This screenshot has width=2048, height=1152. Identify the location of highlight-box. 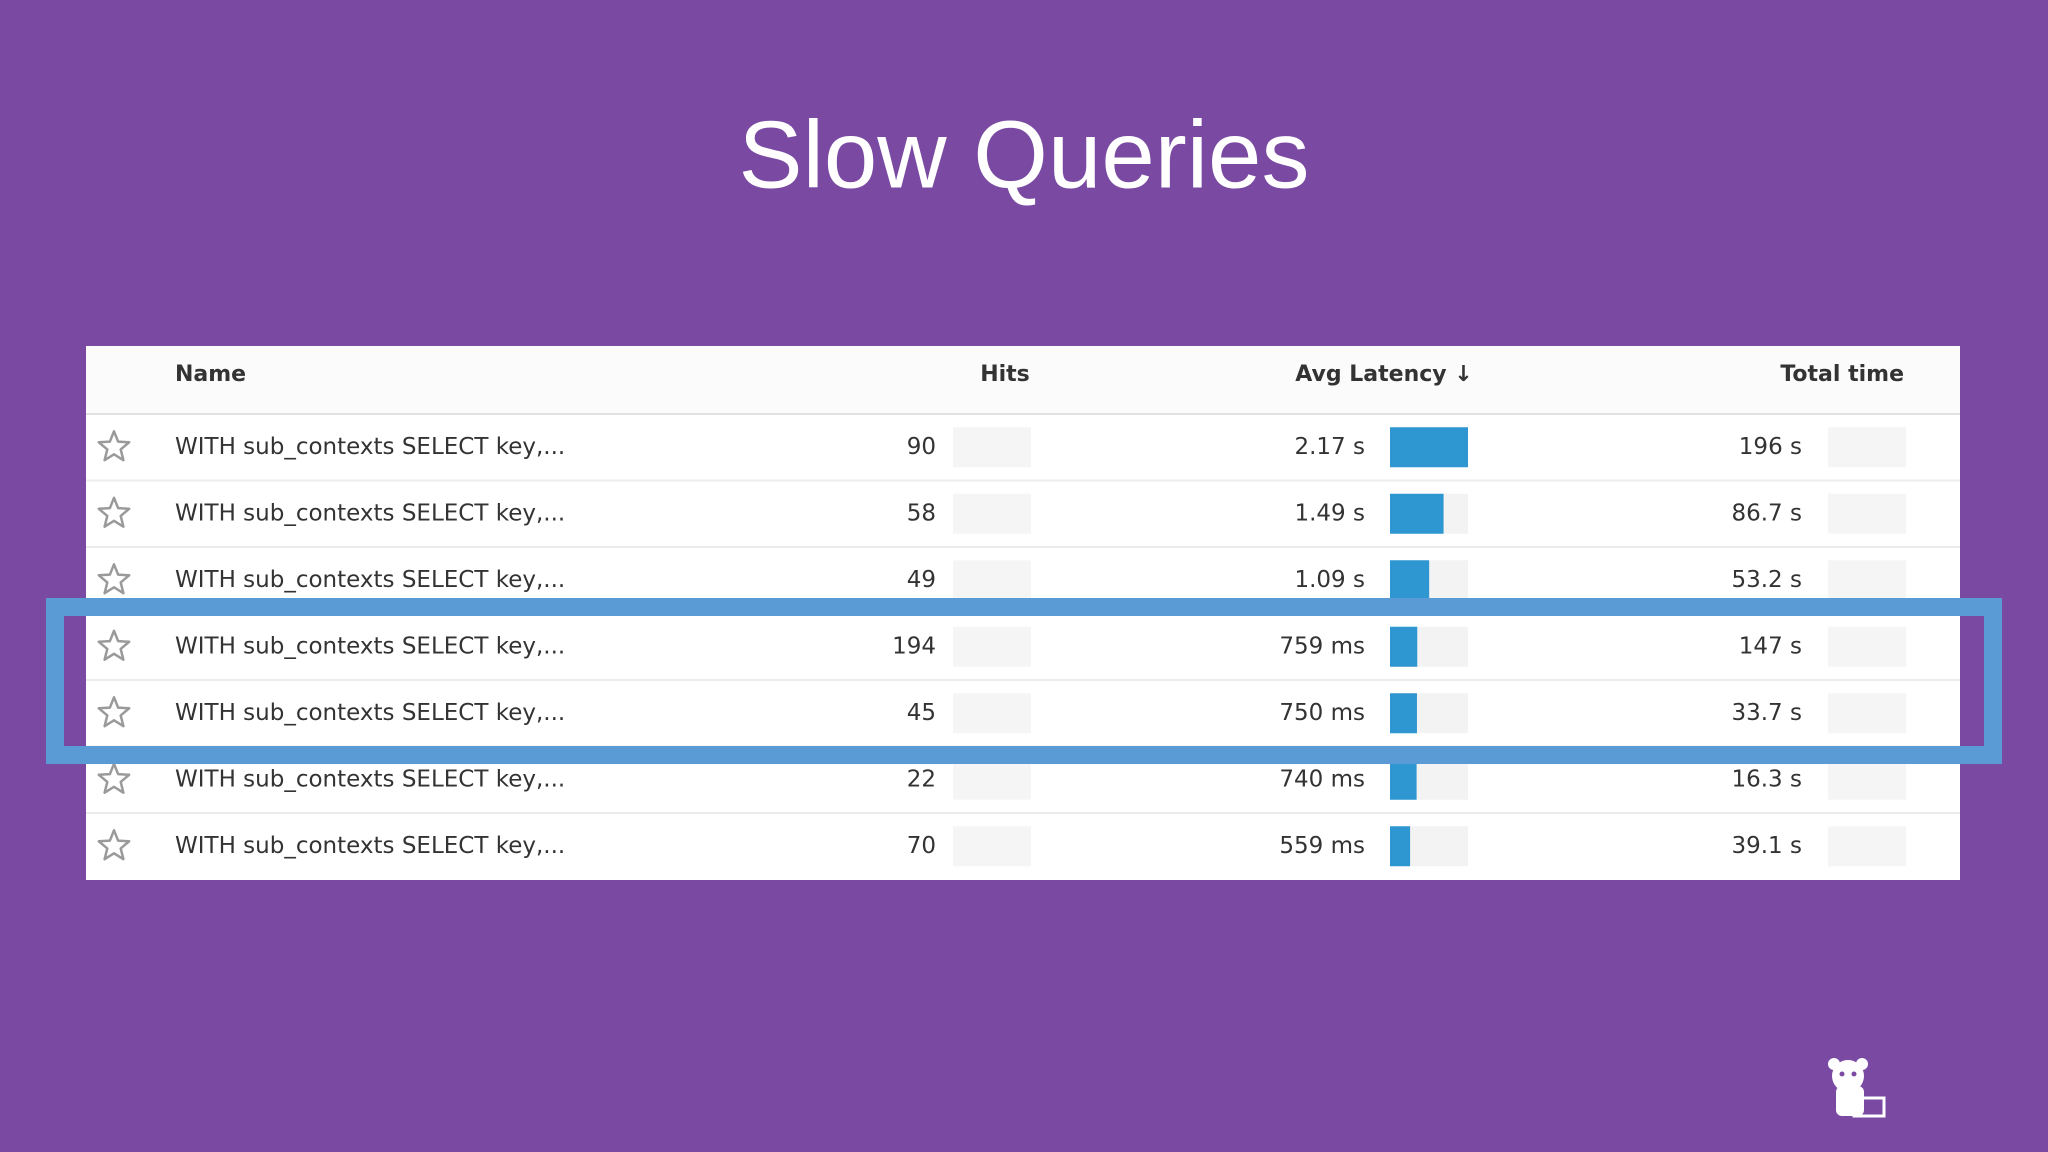
(1024, 681).